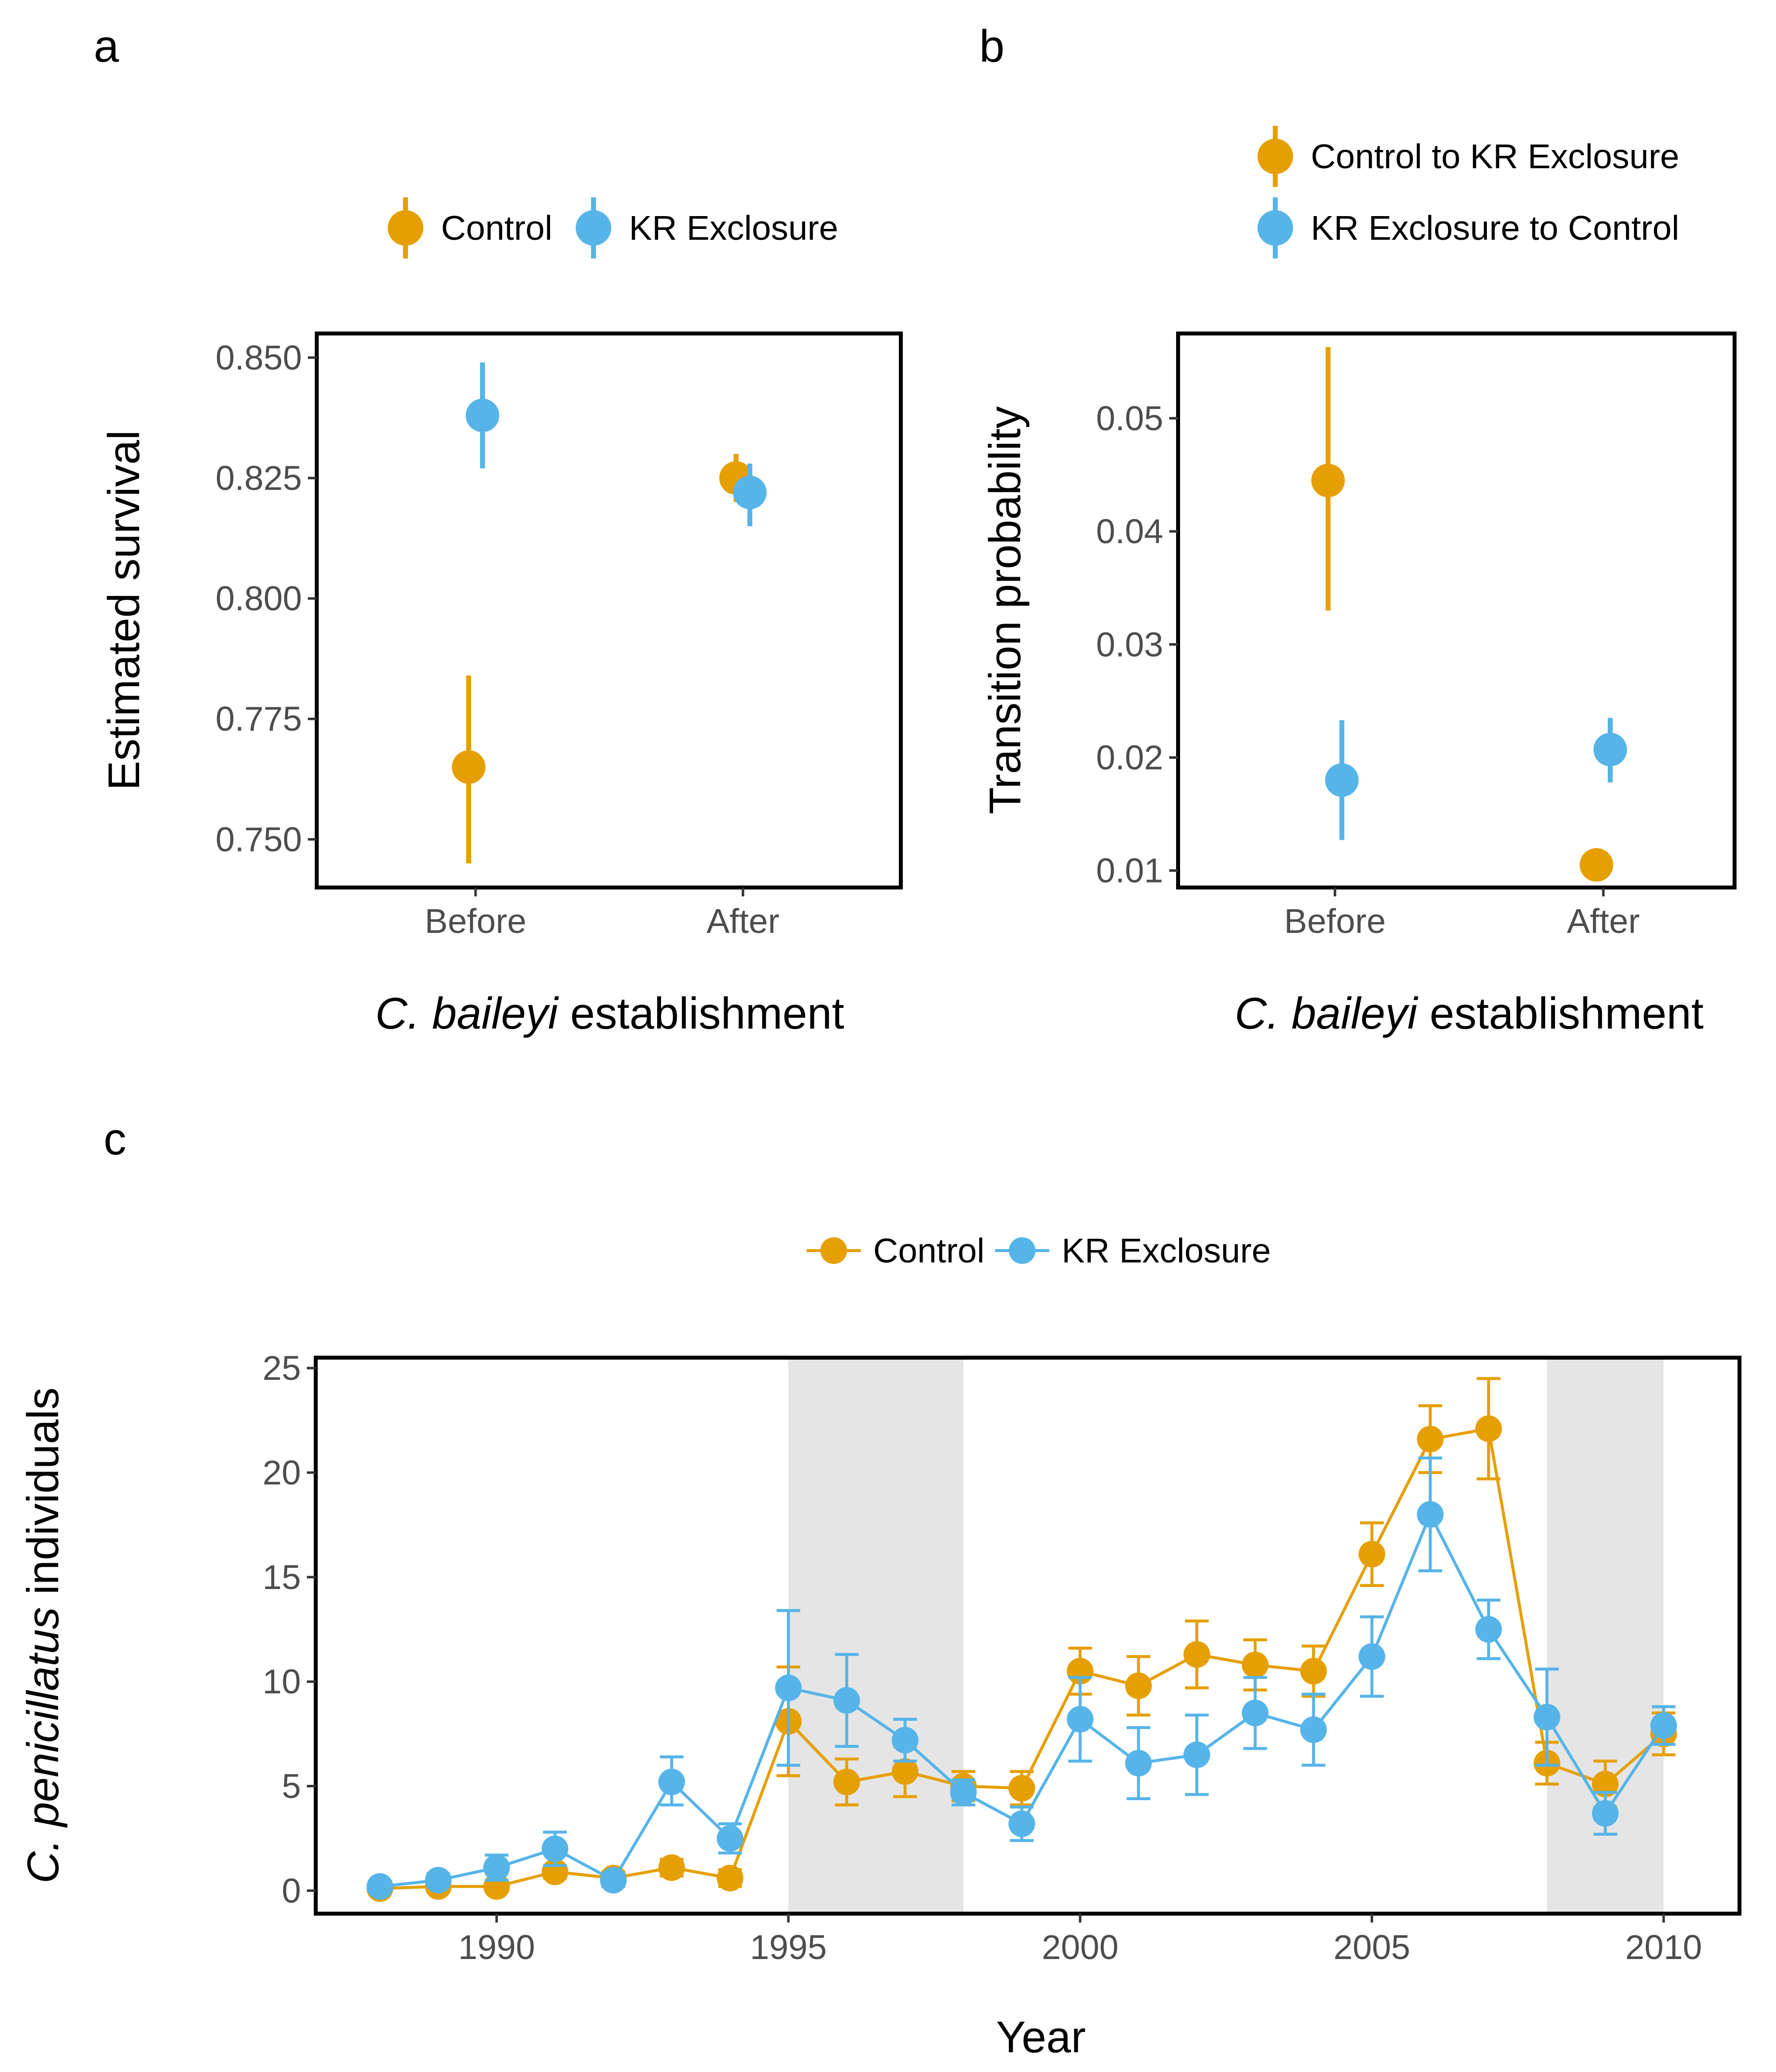 This screenshot has width=1776, height=2072. Describe the element at coordinates (992, 46) in the screenshot. I see `panel-b-letter: b` at that location.